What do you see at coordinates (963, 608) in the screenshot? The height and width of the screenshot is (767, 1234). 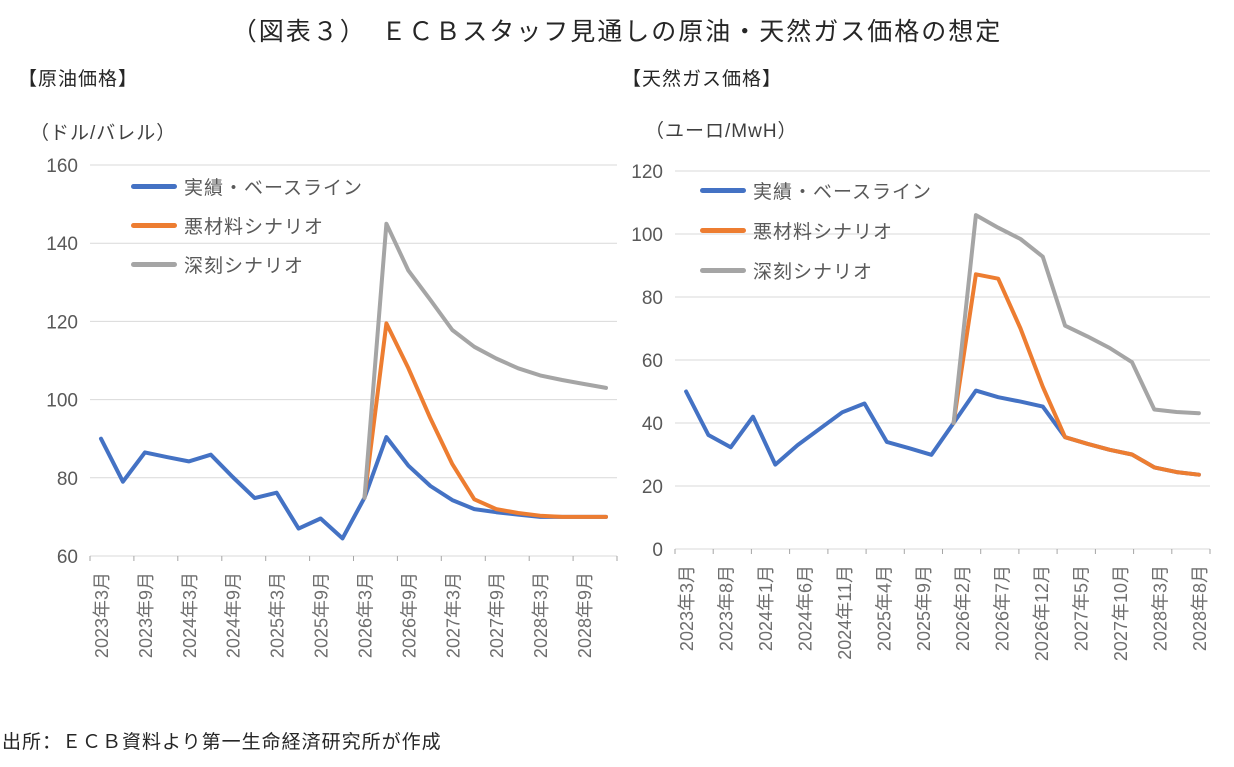 I see `x-axis-tick-label: 2026年2月` at bounding box center [963, 608].